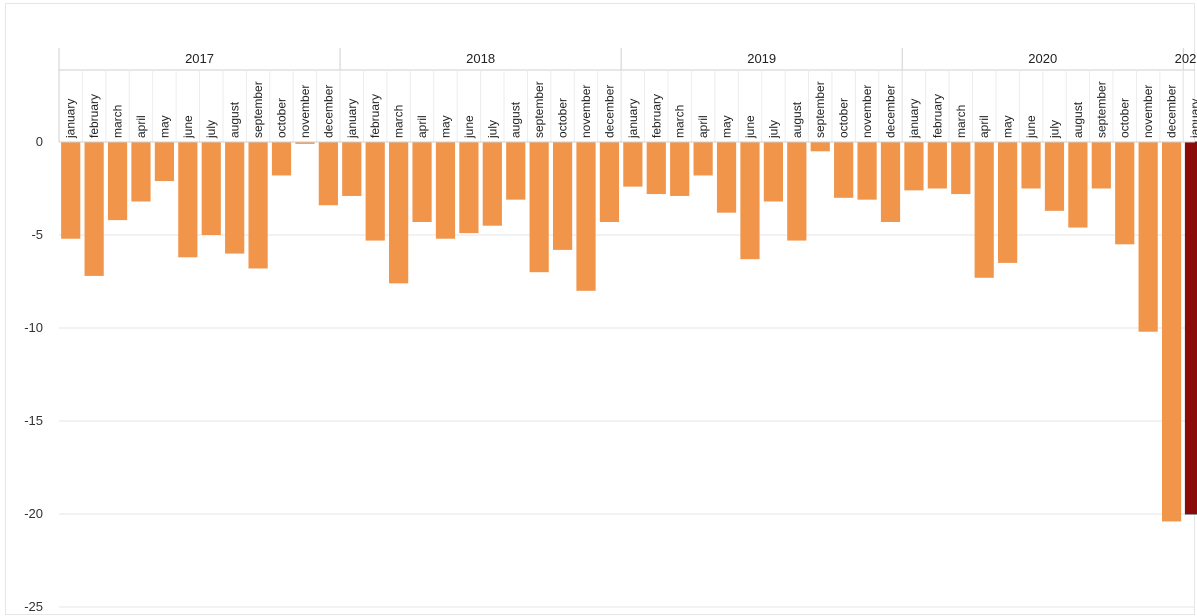 This screenshot has width=1197, height=616. I want to click on year-label: 2019, so click(761, 58).